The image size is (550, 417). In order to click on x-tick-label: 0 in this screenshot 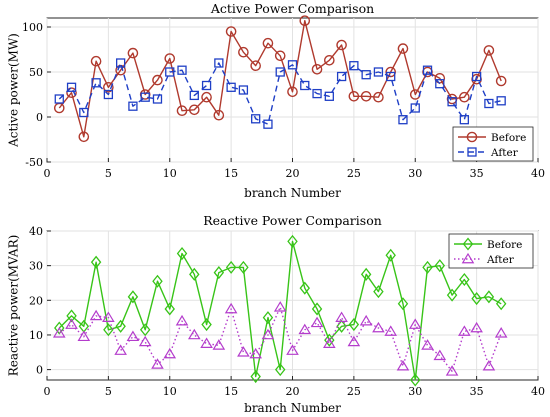, I will do `click(47, 391)`.